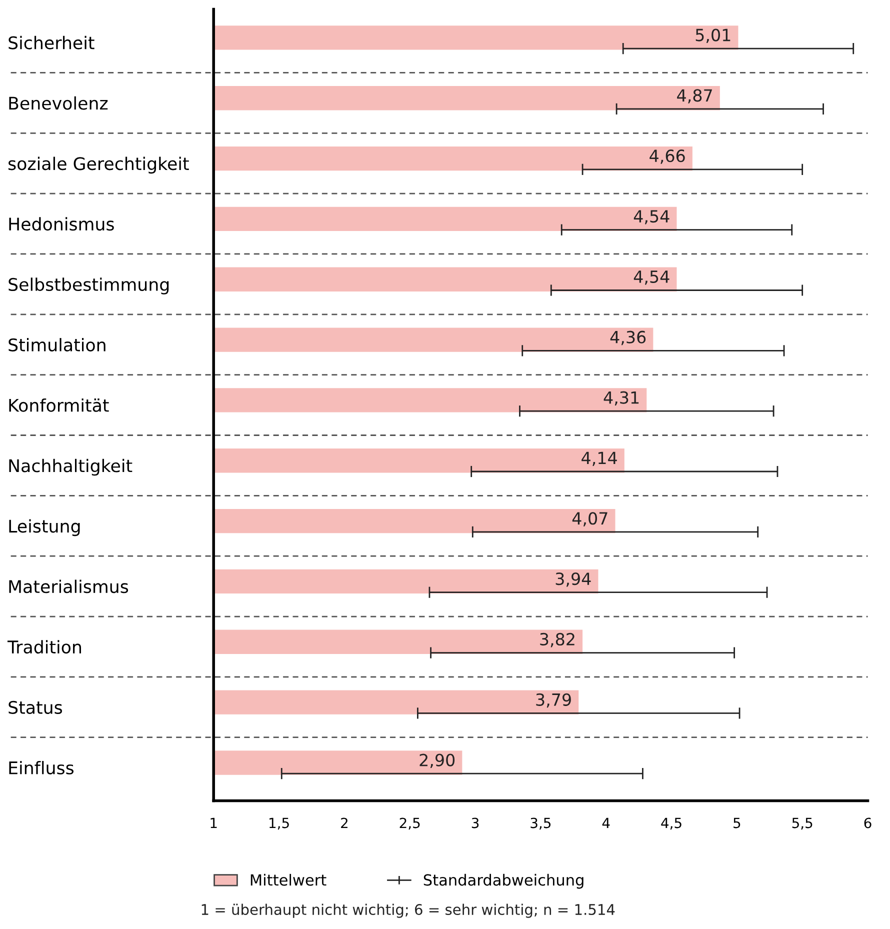  Describe the element at coordinates (59, 405) in the screenshot. I see `y-tick-label: Konformität` at that location.